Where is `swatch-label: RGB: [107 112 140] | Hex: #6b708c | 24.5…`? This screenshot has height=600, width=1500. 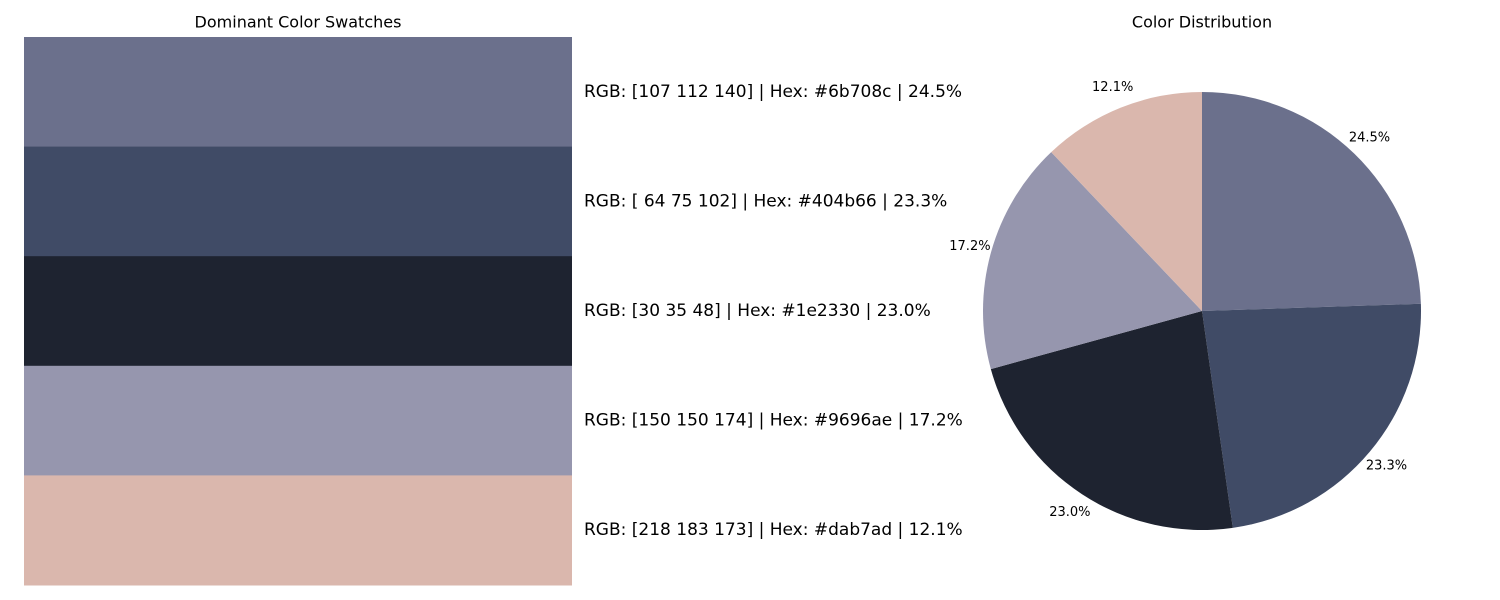 swatch-label: RGB: [107 112 140] | Hex: #6b708c | 24.5… is located at coordinates (773, 92).